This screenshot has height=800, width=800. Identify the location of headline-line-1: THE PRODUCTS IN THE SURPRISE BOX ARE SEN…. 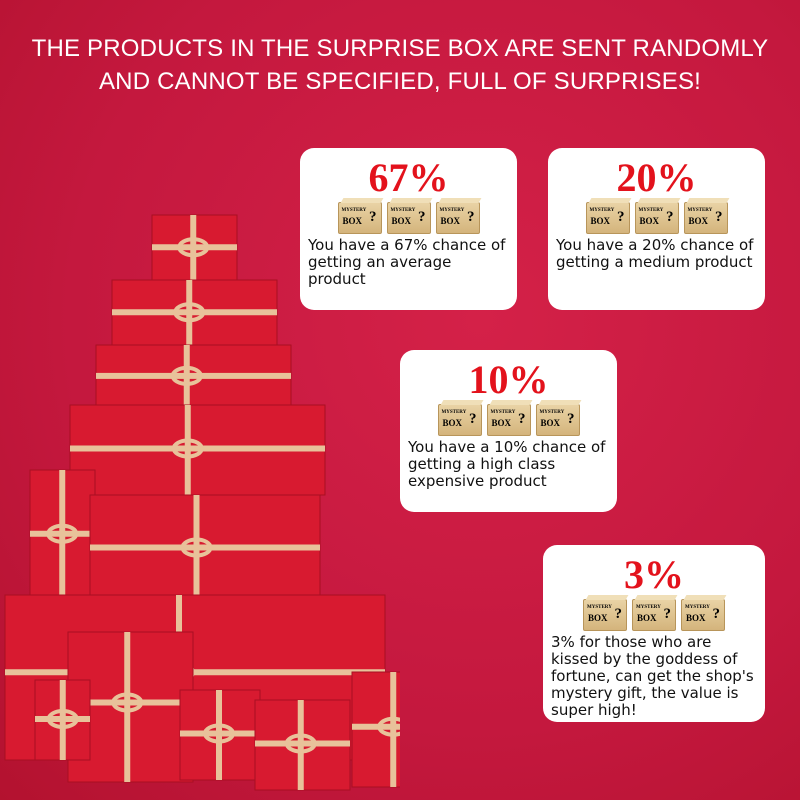
(400, 48).